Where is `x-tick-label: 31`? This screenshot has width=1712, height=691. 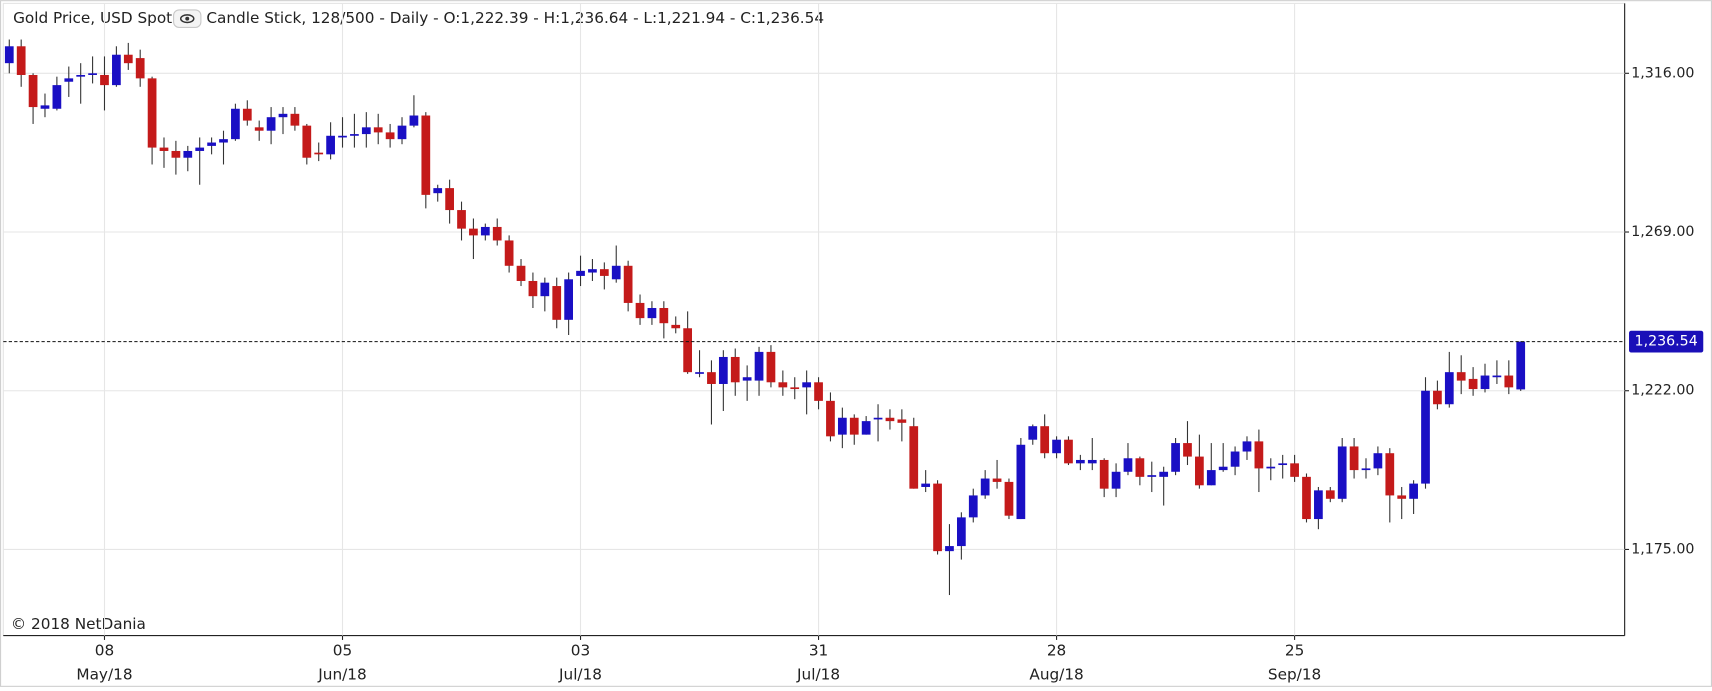
x-tick-label: 31 is located at coordinates (818, 650).